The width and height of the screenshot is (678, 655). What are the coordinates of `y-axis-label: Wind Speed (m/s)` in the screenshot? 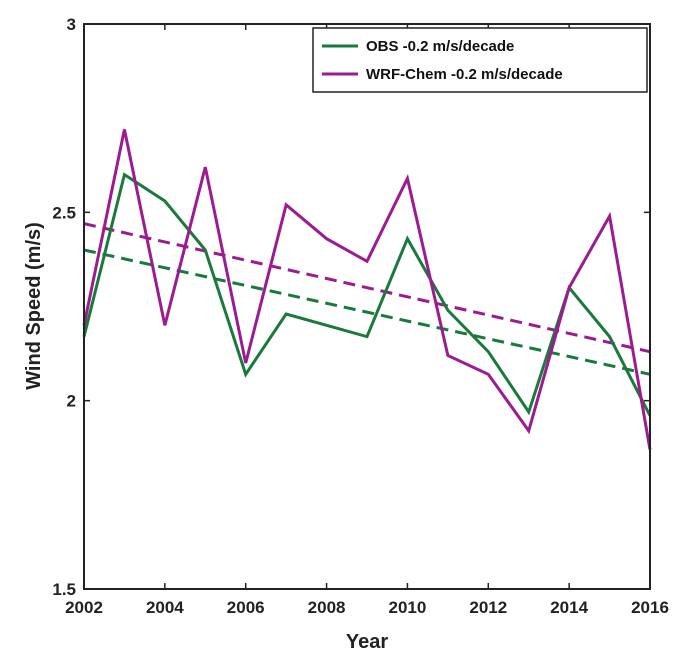 It's located at (34, 306).